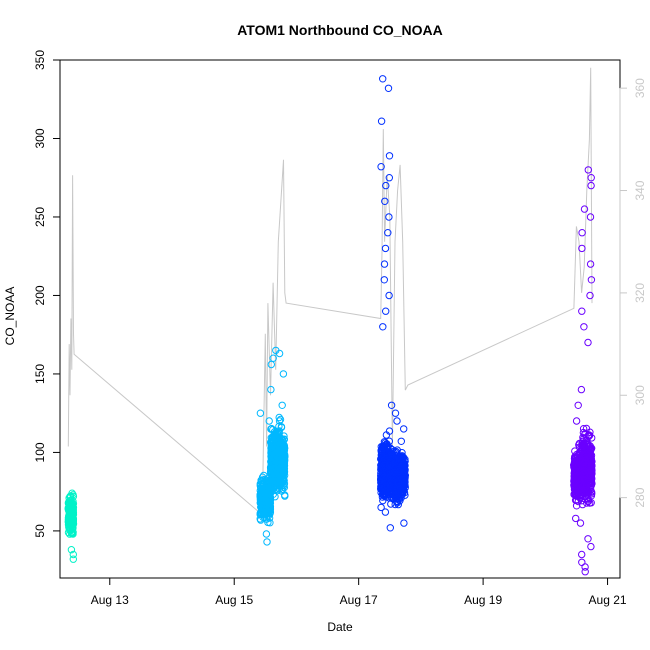 This screenshot has height=650, width=650. Describe the element at coordinates (483, 600) in the screenshot. I see `x-tick-label: Aug 19` at that location.